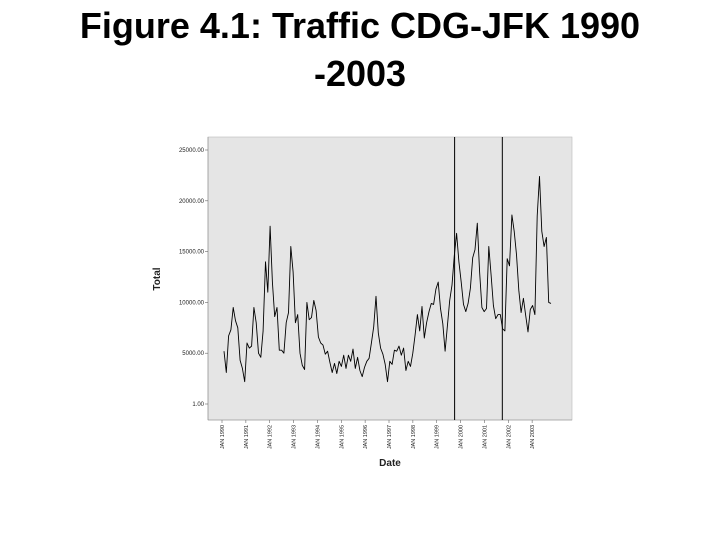 This screenshot has height=540, width=720. Describe the element at coordinates (438, 437) in the screenshot. I see `x-tick-label: JAN 1999` at that location.